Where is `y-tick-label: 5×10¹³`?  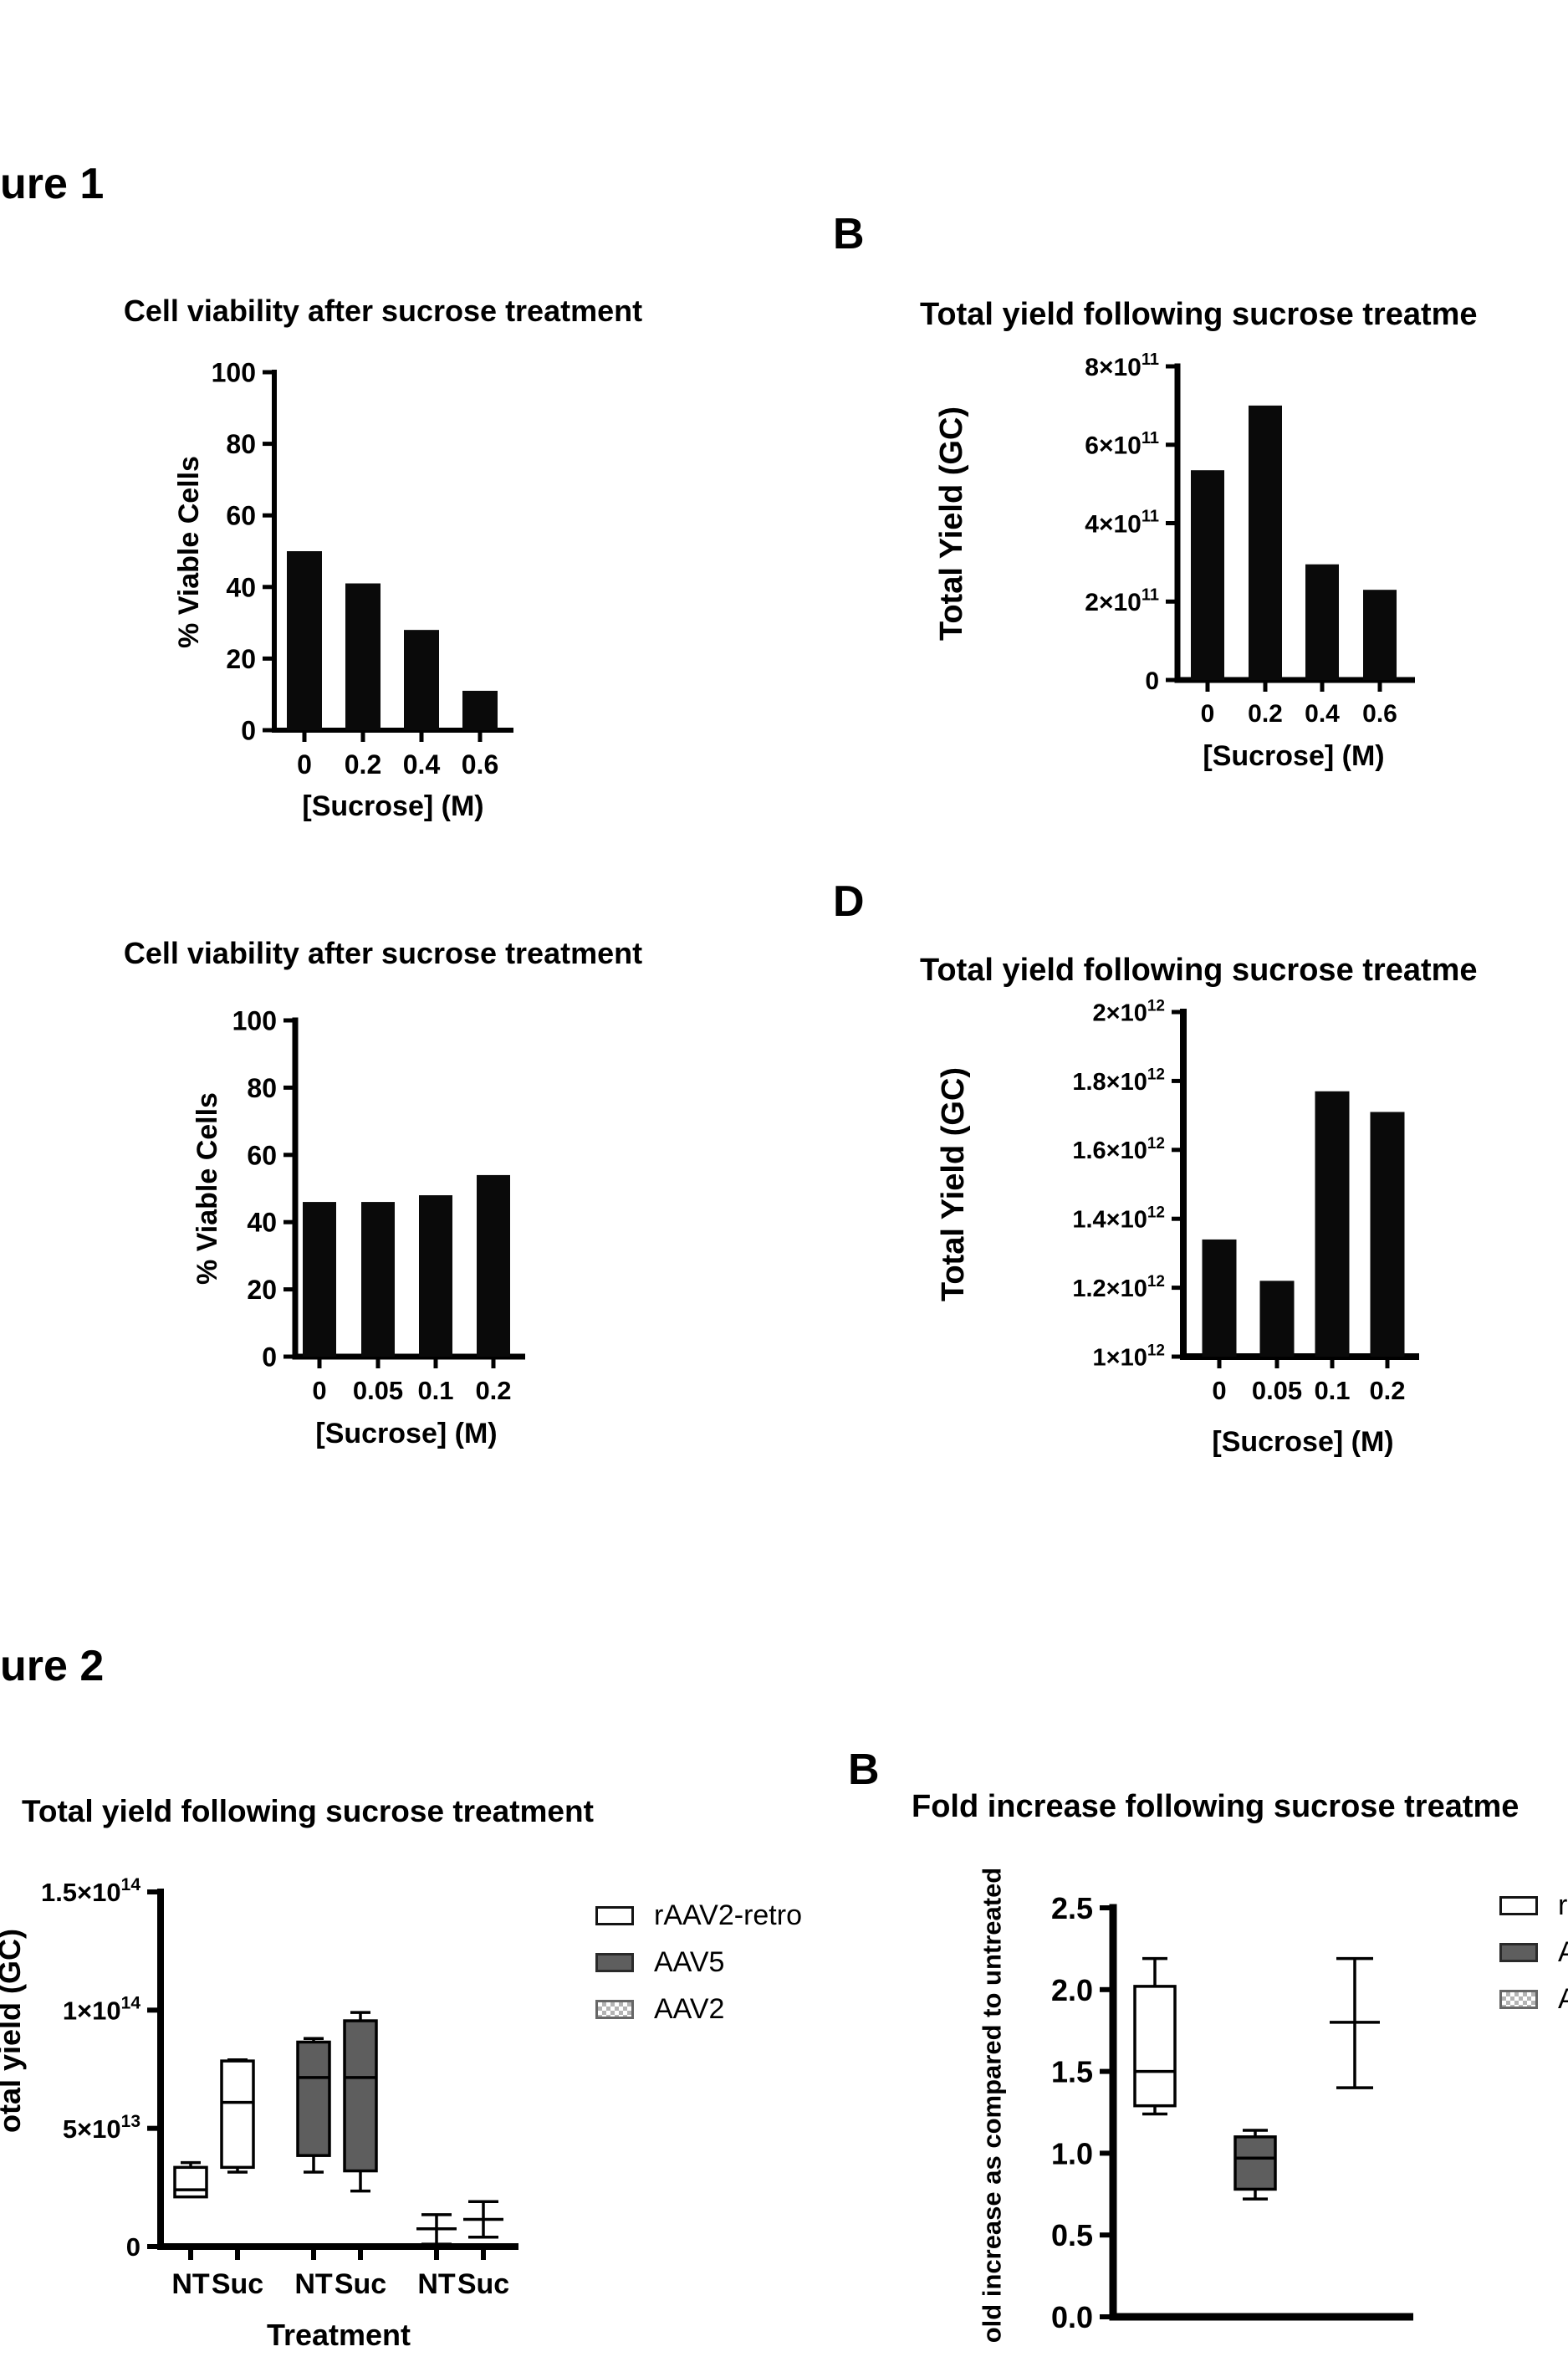 y-tick-label: 5×10¹³ is located at coordinates (101, 2128).